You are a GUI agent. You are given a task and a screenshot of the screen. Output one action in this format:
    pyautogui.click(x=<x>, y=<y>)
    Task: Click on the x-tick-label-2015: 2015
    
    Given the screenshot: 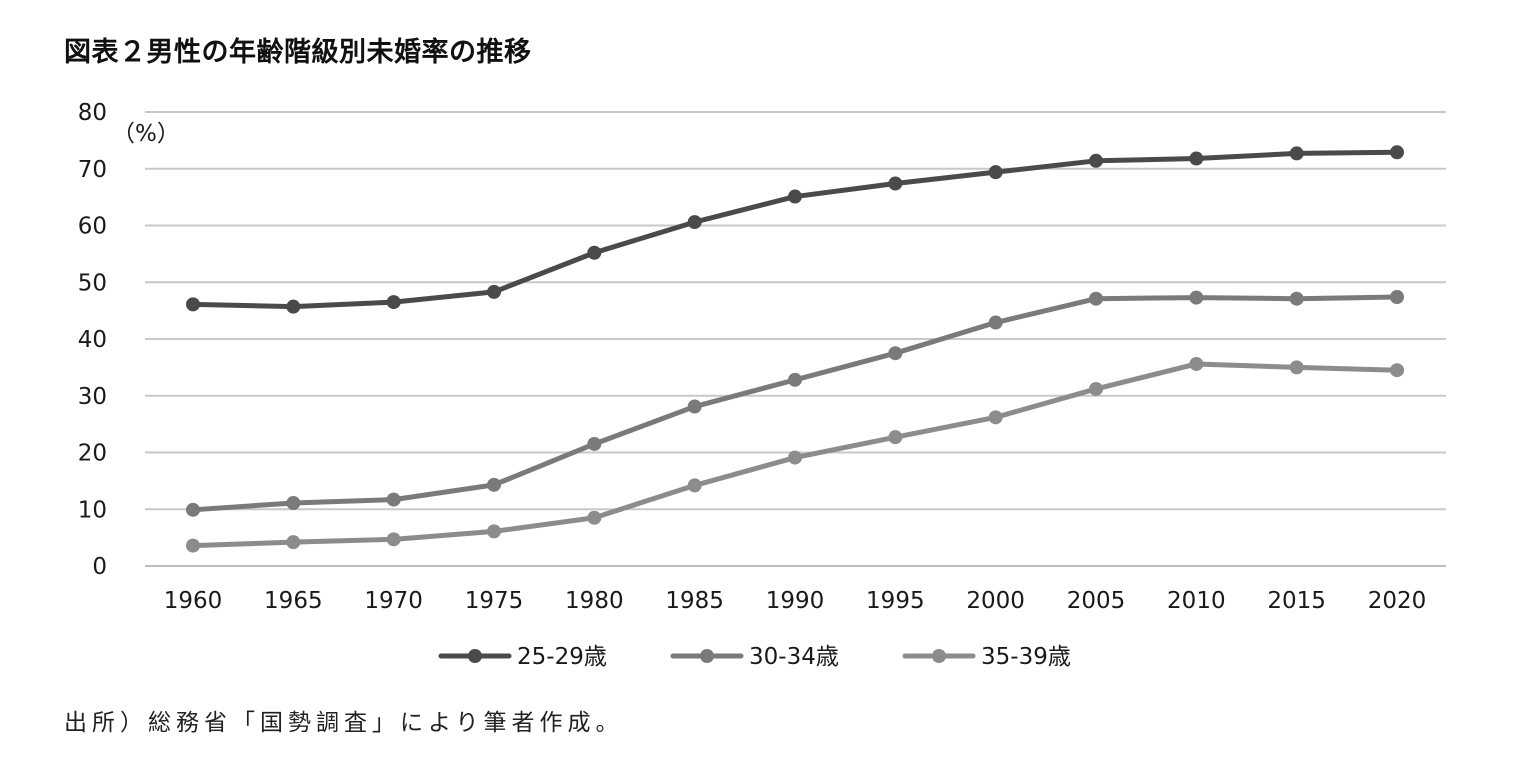 What is the action you would take?
    pyautogui.click(x=1296, y=601)
    